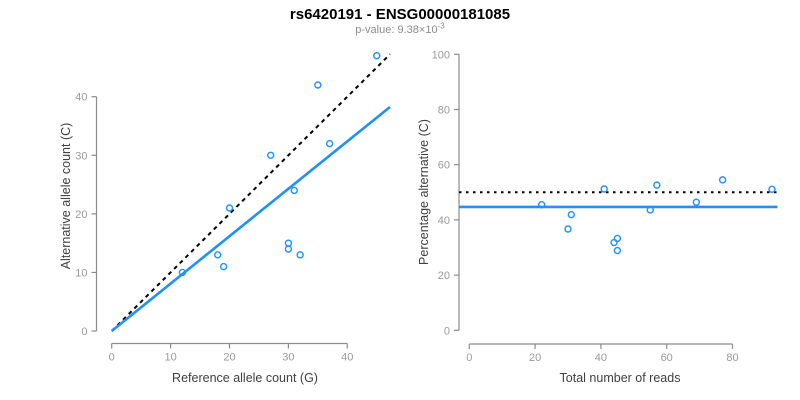 The width and height of the screenshot is (800, 400). What do you see at coordinates (245, 378) in the screenshot?
I see `x-axis-title: Reference allele count (G)` at bounding box center [245, 378].